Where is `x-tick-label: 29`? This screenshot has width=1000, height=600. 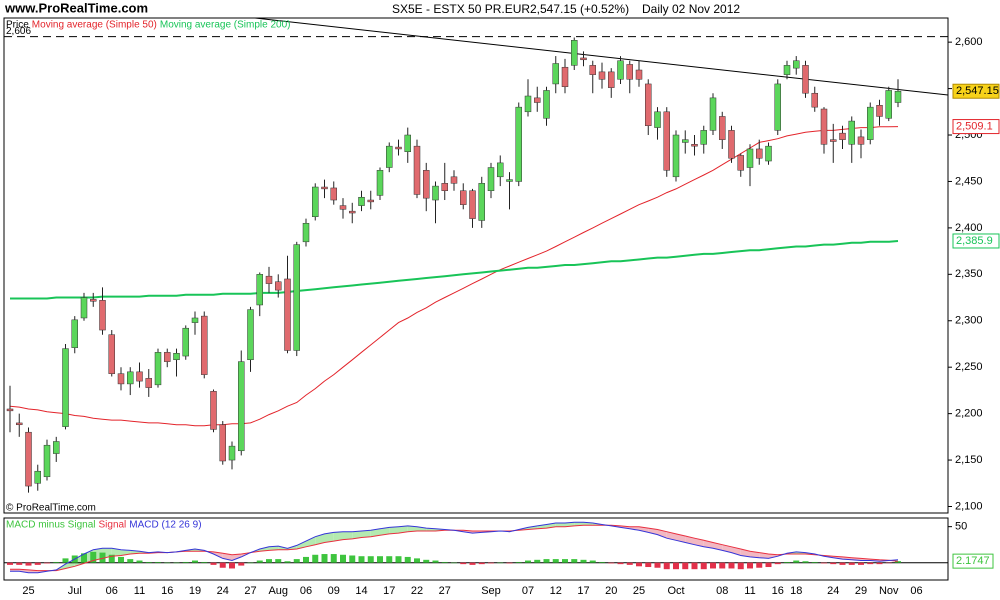 x-tick-label: 29 is located at coordinates (861, 591).